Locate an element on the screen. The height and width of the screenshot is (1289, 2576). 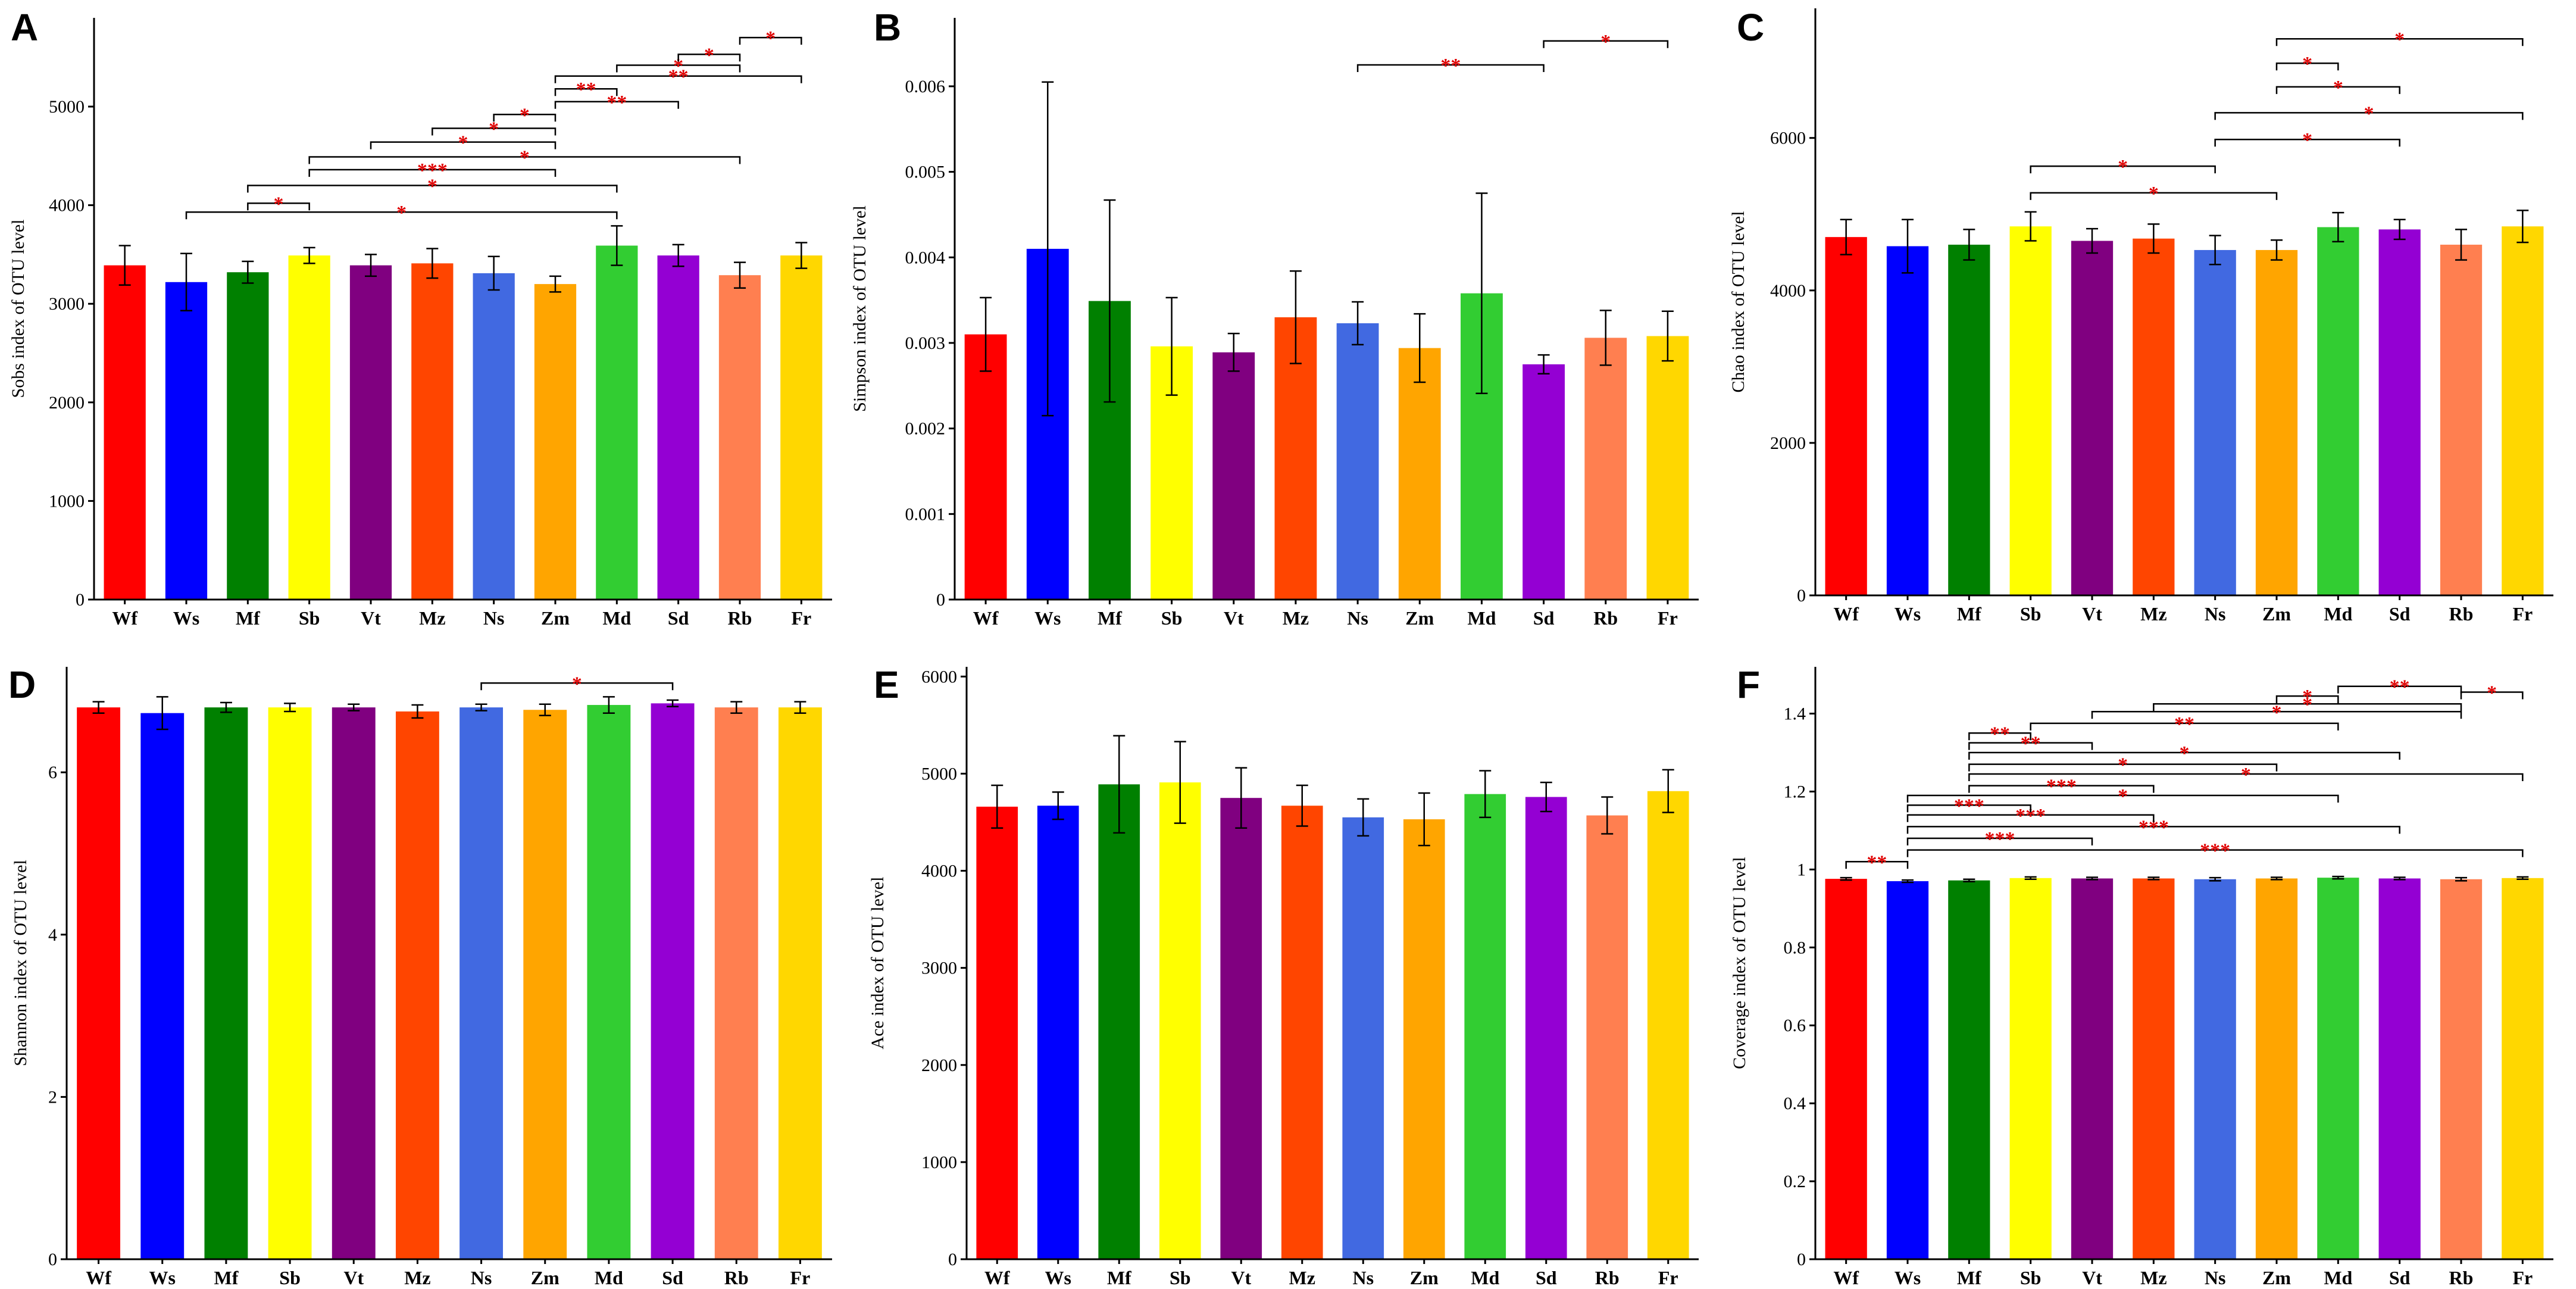
x-tick-label: Ns is located at coordinates (481, 1277).